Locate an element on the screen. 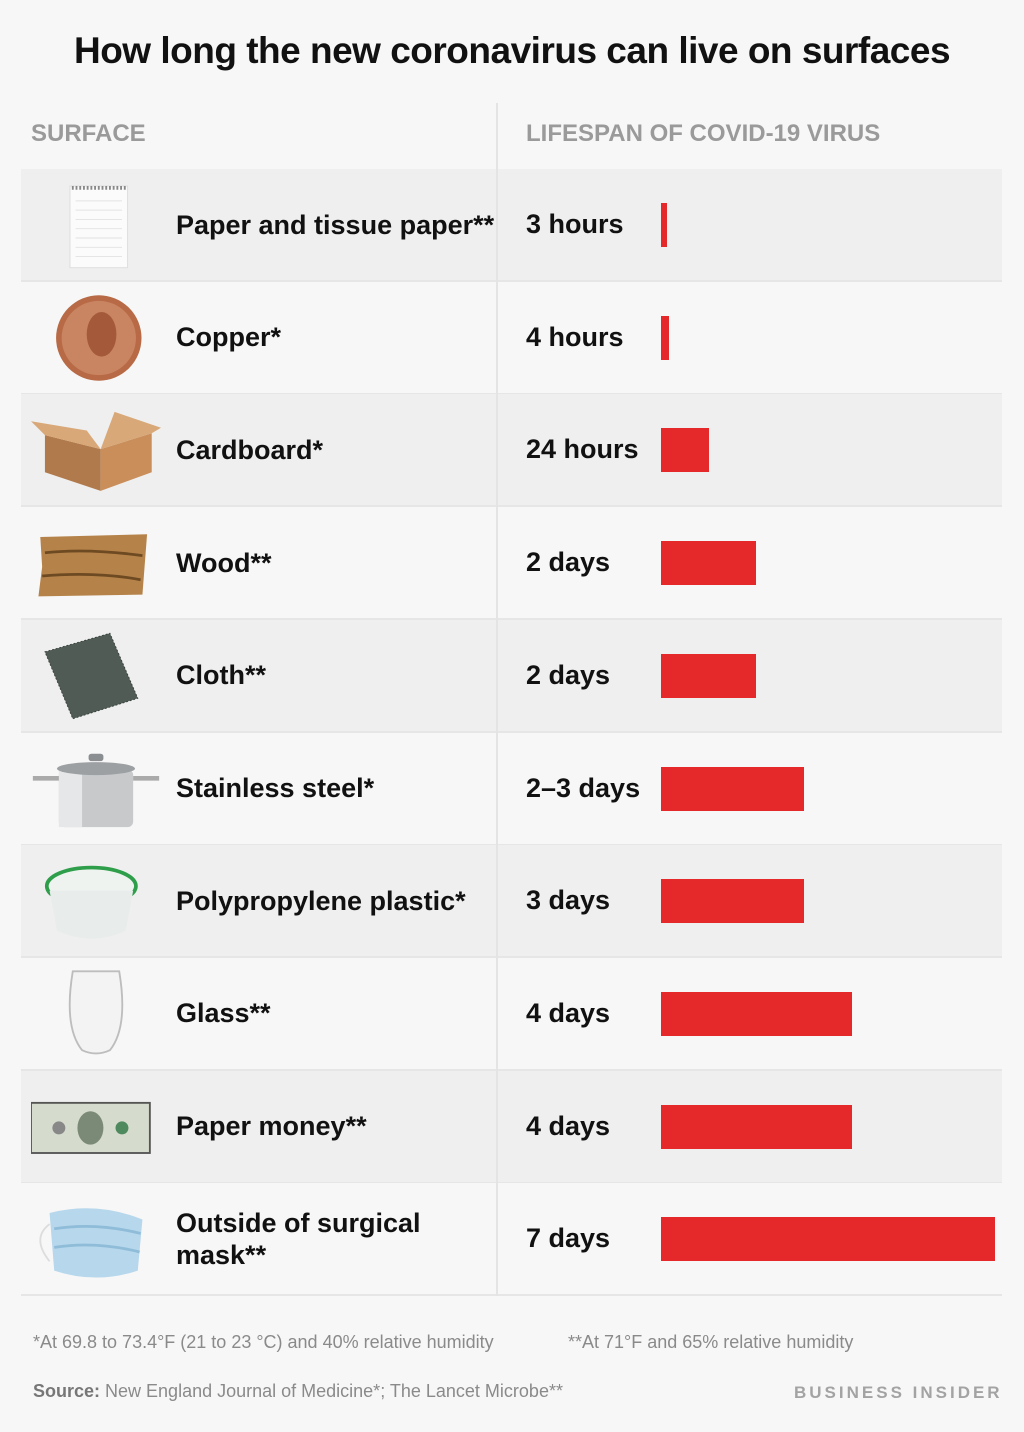 This screenshot has width=1024, height=1432. table-row: Paper money** 4 days is located at coordinates (511, 1127).